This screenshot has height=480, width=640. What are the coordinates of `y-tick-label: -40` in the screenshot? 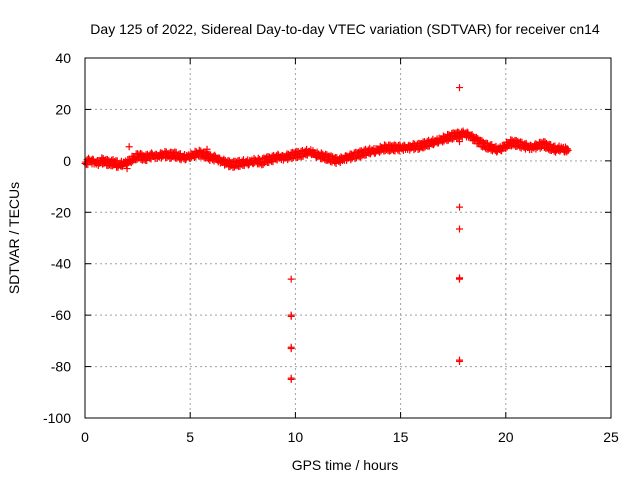 It's located at (61, 264).